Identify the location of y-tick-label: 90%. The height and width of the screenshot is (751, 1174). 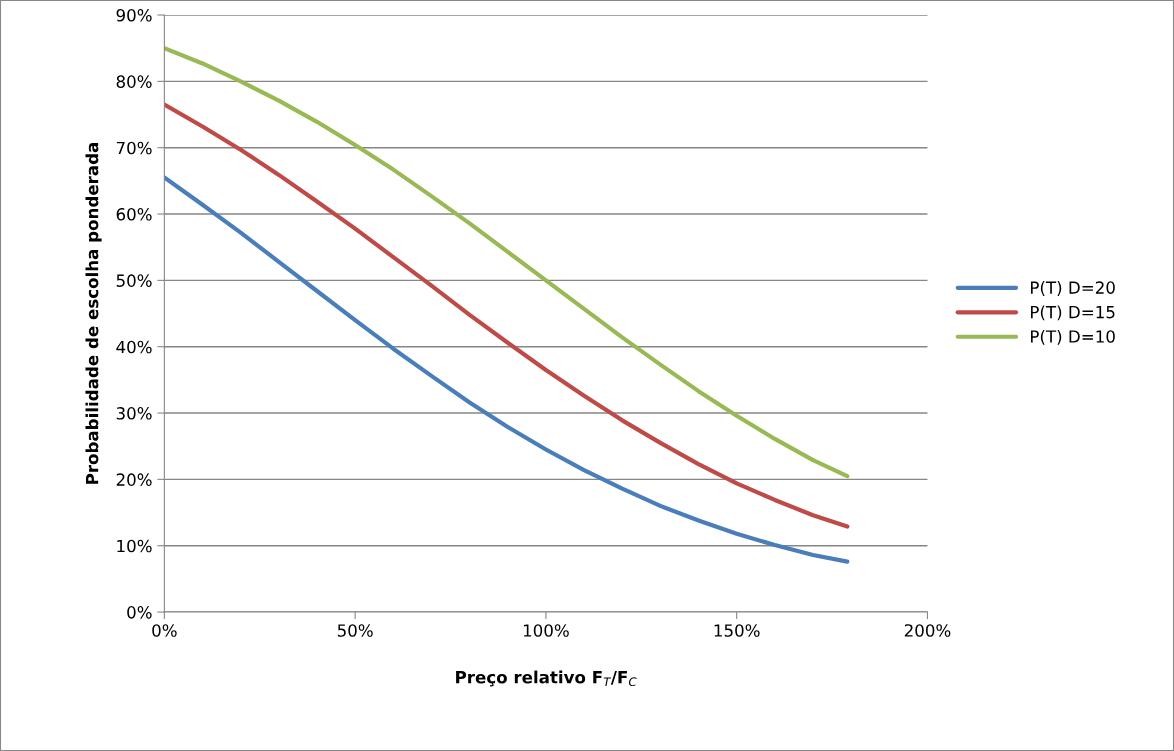
(134, 15).